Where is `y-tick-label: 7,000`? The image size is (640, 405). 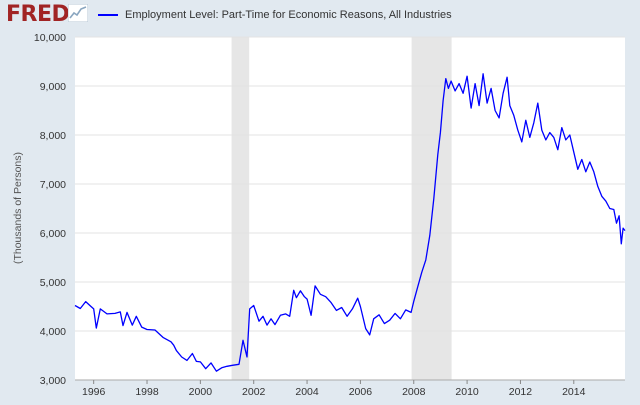
y-tick-label: 7,000 is located at coordinates (53, 185).